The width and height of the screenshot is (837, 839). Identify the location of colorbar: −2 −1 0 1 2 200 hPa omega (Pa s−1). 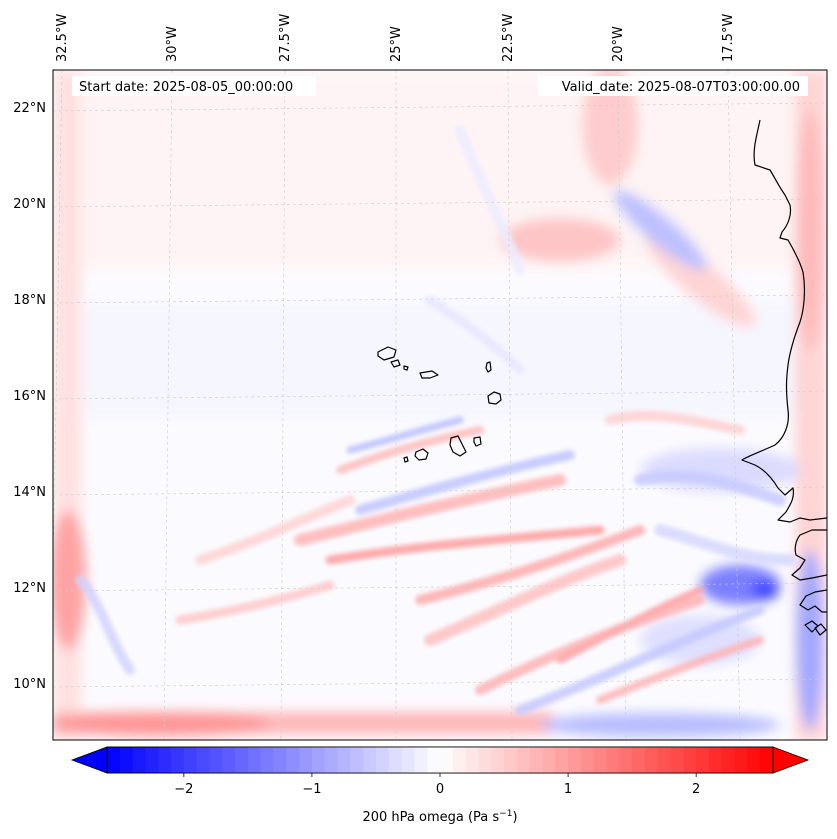
(440, 785).